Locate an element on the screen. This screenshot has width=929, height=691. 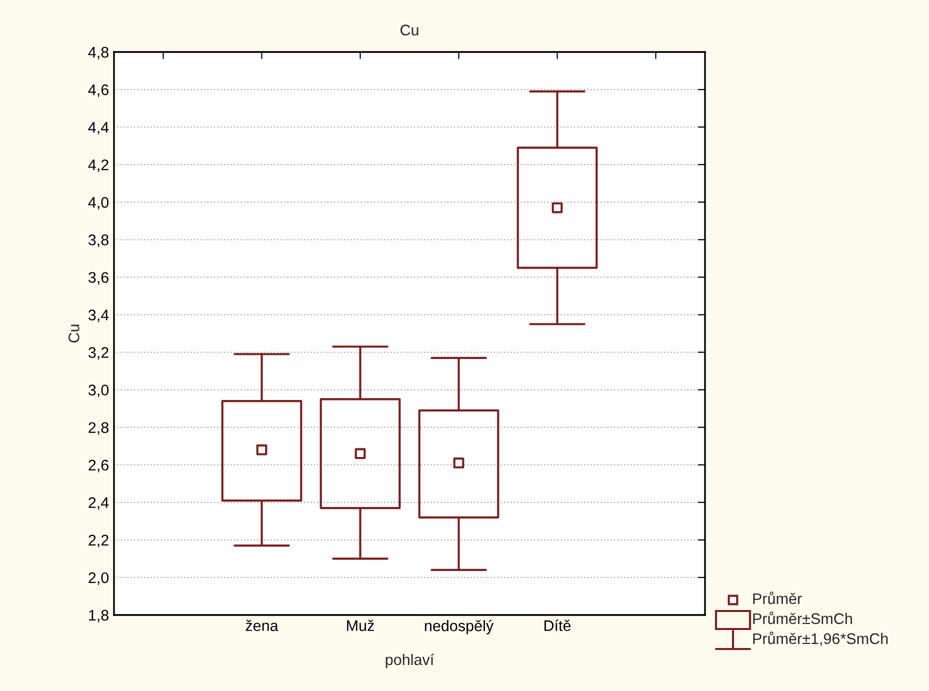
y-tick-label: 3,0 is located at coordinates (98, 391).